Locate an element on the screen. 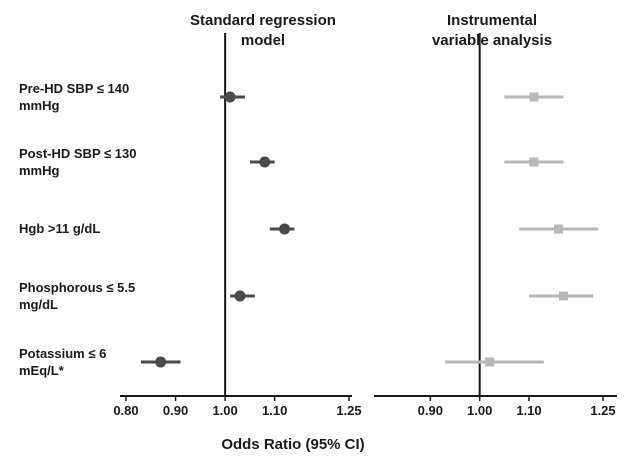 Image resolution: width=635 pixels, height=459 pixels. panel-1-tick-label-2: 0.90 is located at coordinates (175, 410).